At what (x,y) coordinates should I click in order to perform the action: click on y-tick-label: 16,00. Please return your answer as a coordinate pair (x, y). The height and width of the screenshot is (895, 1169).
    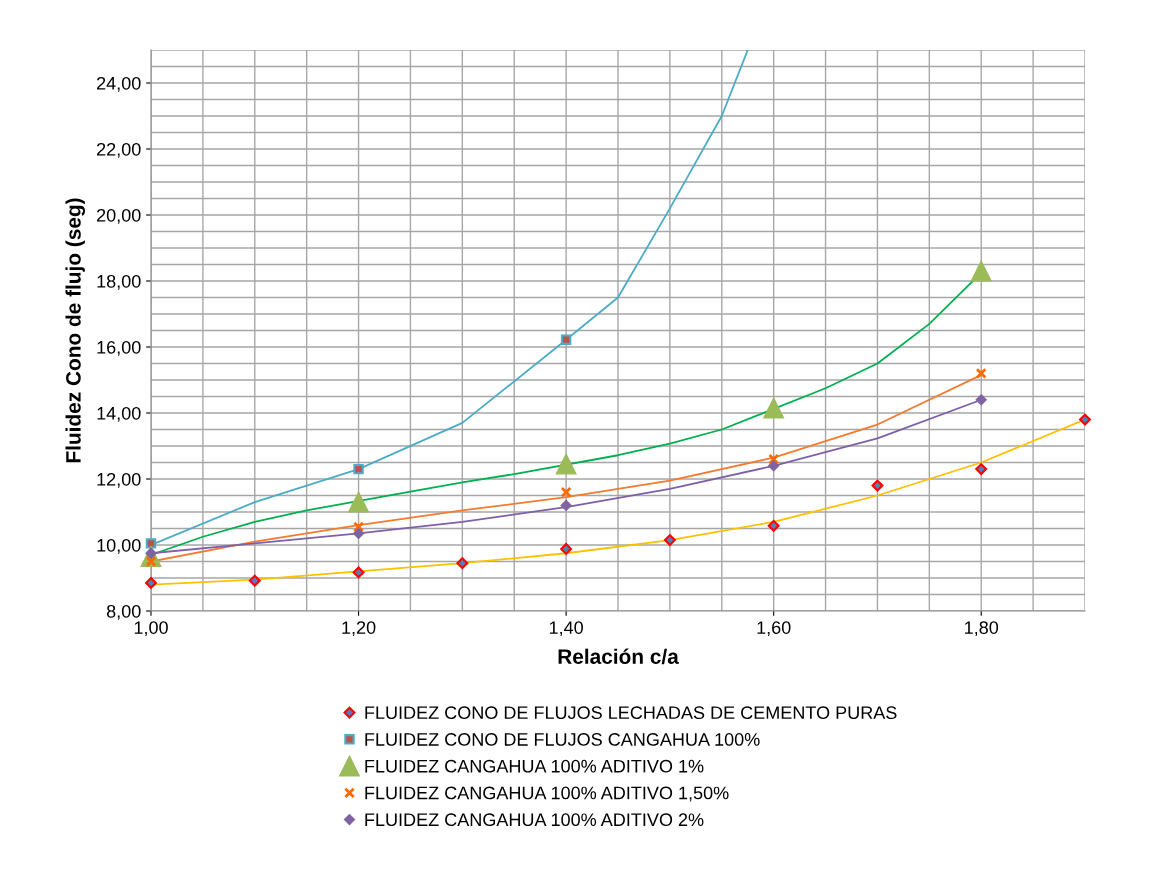
    Looking at the image, I should click on (119, 348).